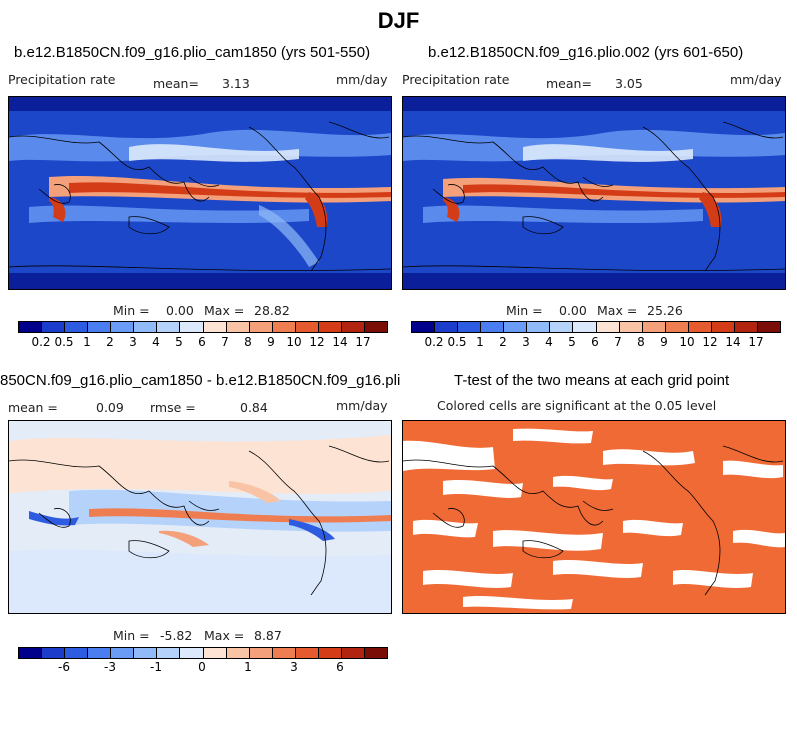 This screenshot has height=733, width=797. What do you see at coordinates (224, 310) in the screenshot?
I see `panel1-max-label: Max =` at bounding box center [224, 310].